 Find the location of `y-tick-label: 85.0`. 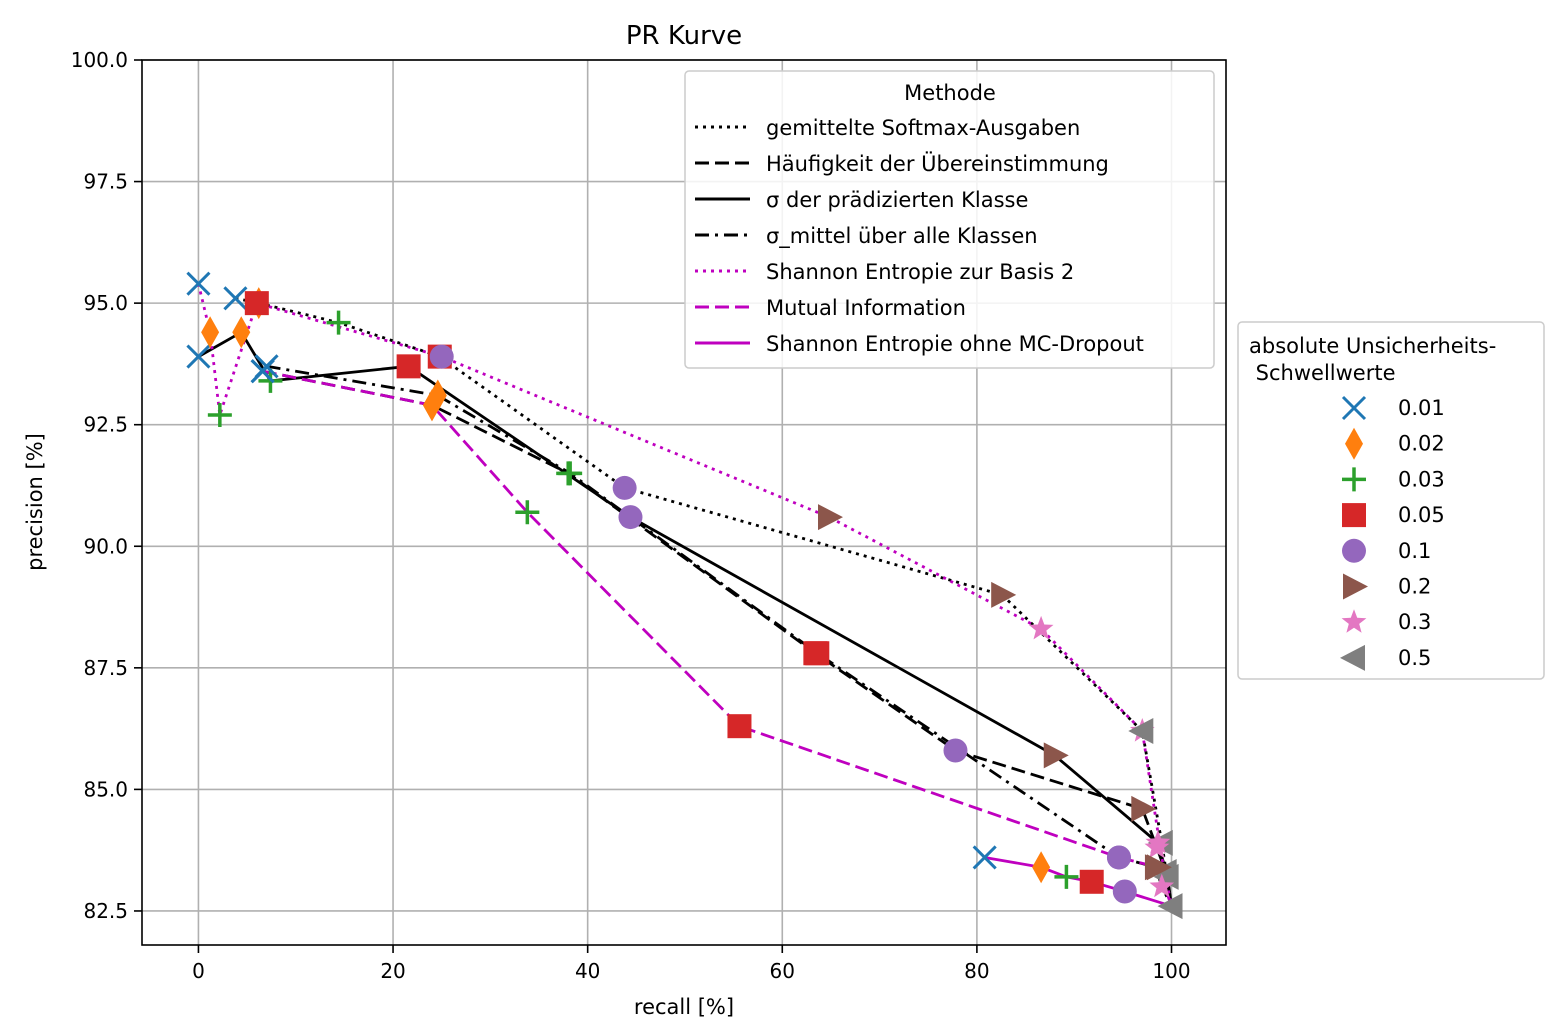

y-tick-label: 85.0 is located at coordinates (105, 789).